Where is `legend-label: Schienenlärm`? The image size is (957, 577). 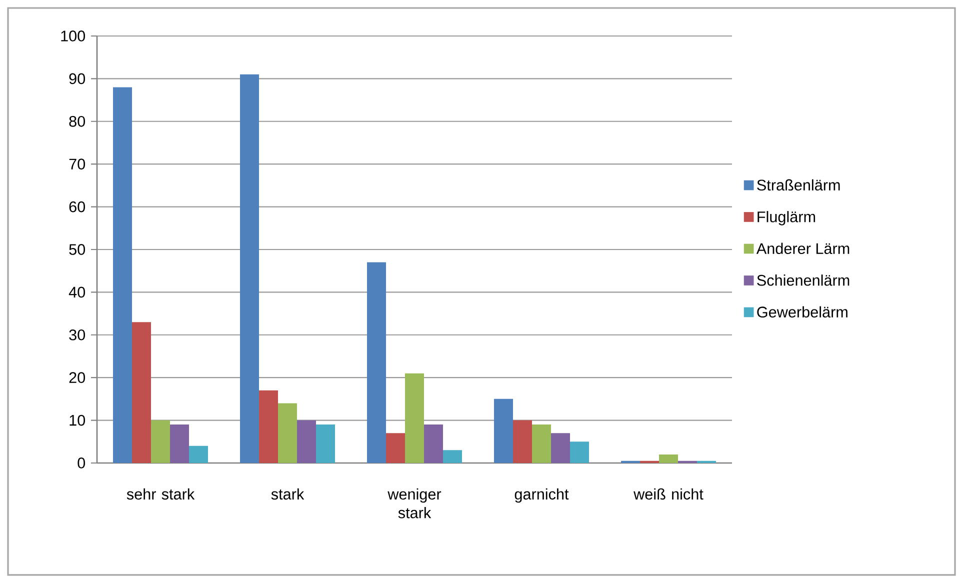
legend-label: Schienenlärm is located at coordinates (803, 280).